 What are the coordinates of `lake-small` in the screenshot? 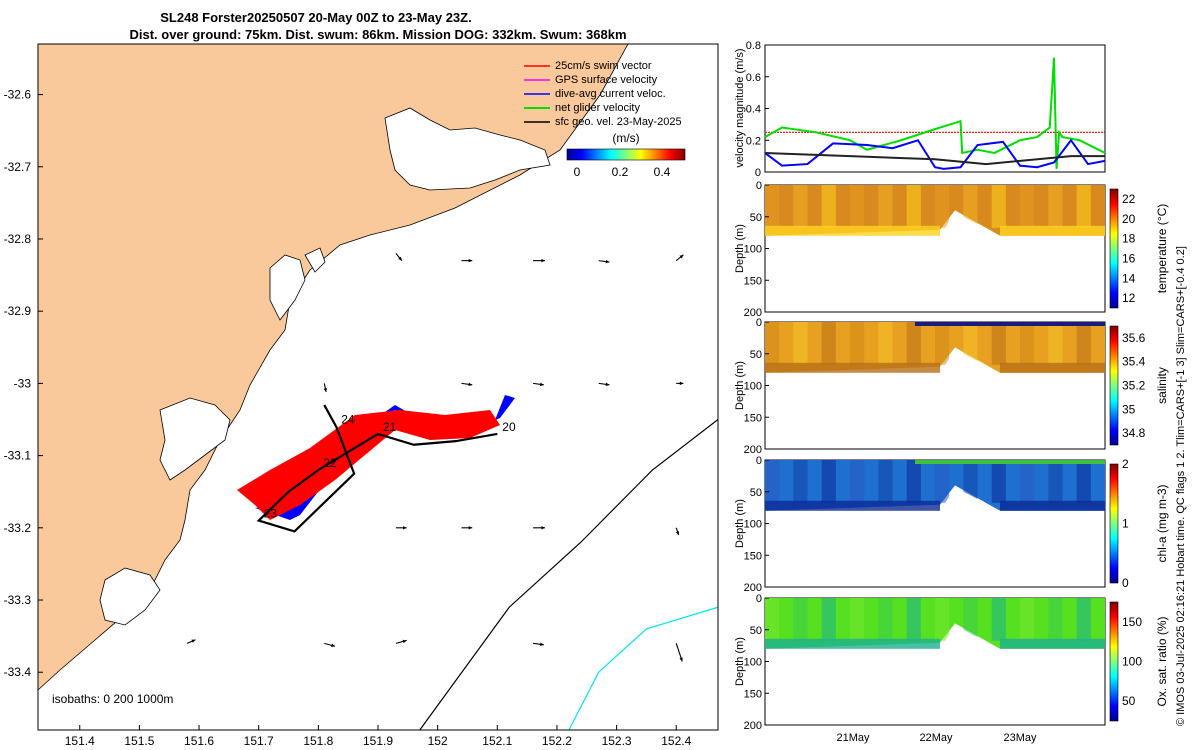 It's located at (315, 260).